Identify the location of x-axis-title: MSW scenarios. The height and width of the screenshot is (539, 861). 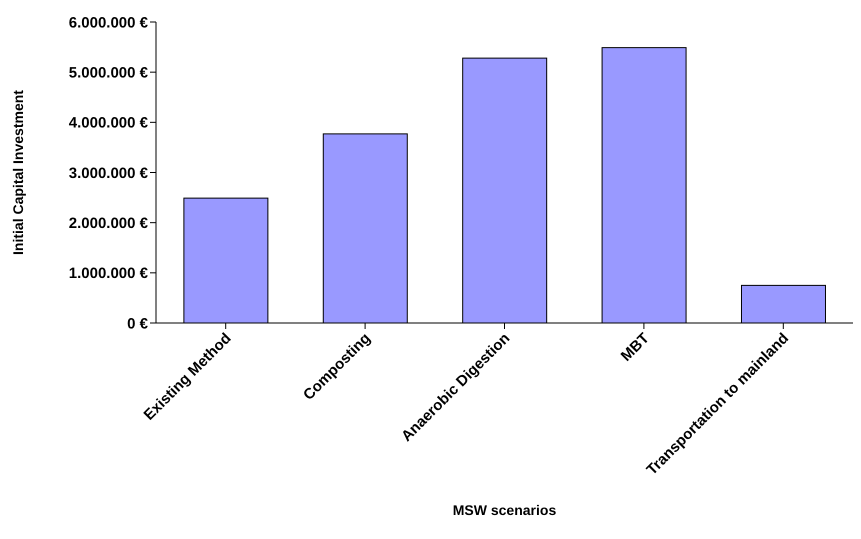
(504, 510).